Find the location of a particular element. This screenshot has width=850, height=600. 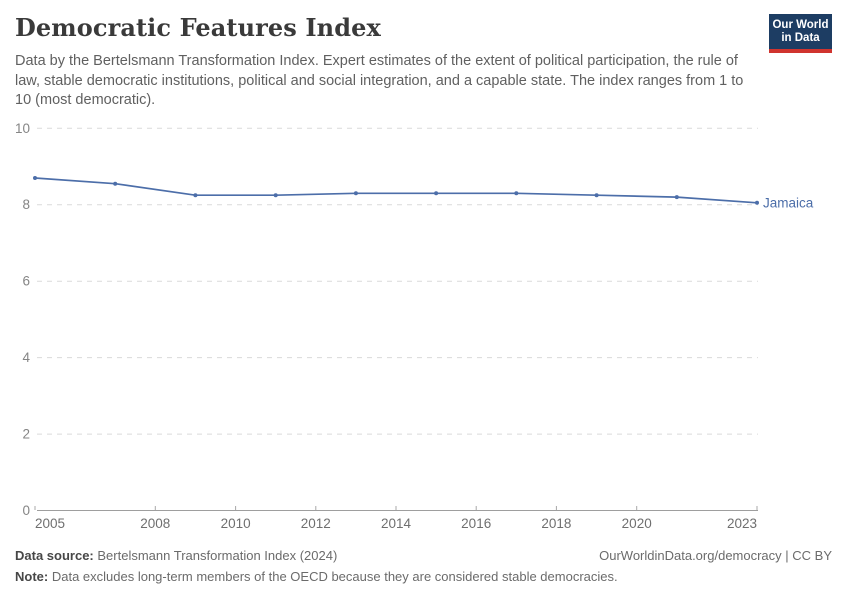

x-tick-label: 2010 is located at coordinates (236, 523).